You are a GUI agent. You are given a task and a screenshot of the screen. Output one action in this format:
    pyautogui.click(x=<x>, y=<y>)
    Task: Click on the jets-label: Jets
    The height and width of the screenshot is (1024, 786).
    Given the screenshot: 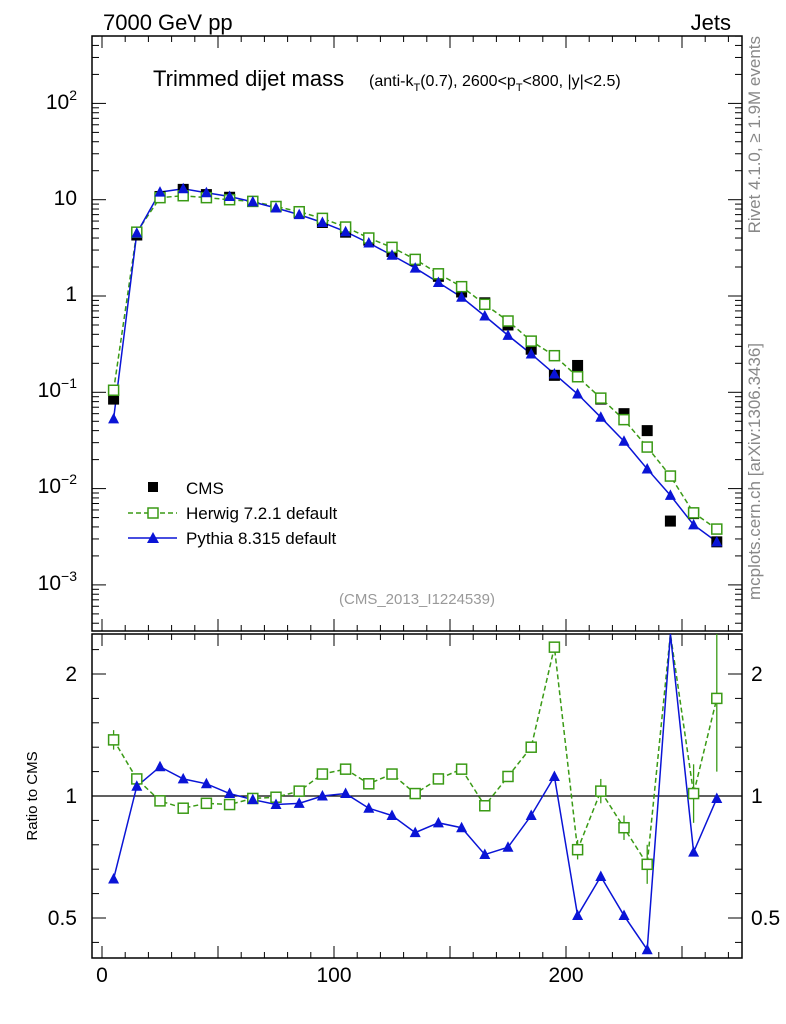 What is the action you would take?
    pyautogui.click(x=711, y=22)
    